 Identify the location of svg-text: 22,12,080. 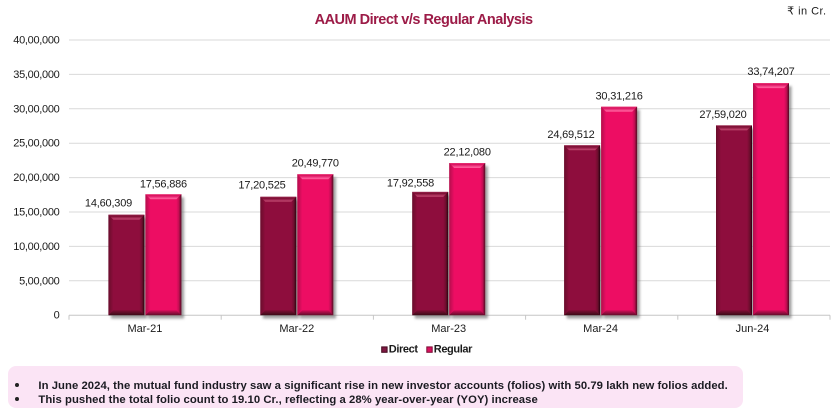
(467, 153).